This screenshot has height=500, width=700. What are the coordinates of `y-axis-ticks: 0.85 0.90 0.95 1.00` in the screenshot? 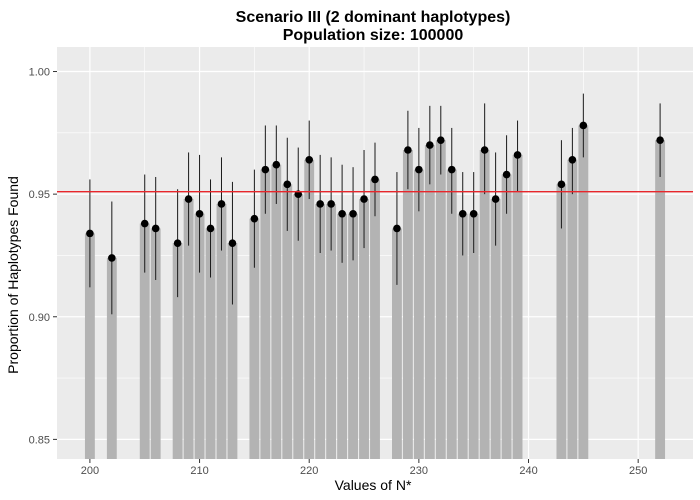 It's located at (43, 256).